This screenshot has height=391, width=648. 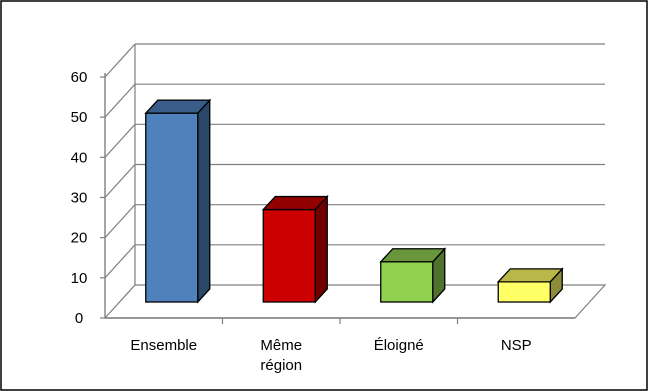 I want to click on y-axis-ticks: 0 10 20 30 40 50 60, so click(x=88, y=198).